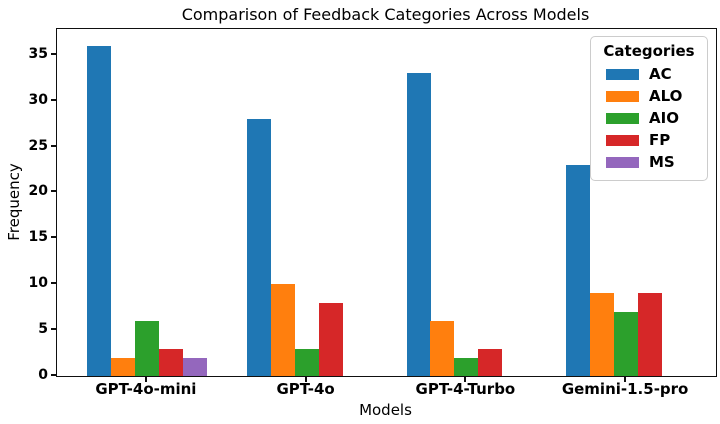 This screenshot has width=720, height=424. I want to click on bar-FP-GPT-4o, so click(330, 339).